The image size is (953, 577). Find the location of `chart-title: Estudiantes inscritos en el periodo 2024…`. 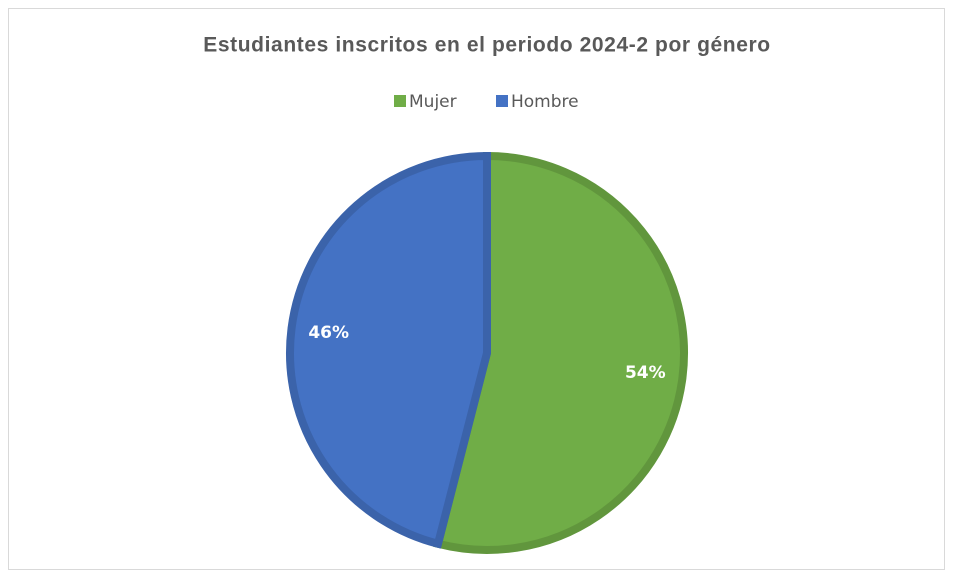

chart-title: Estudiantes inscritos en el periodo 2024… is located at coordinates (486, 45).